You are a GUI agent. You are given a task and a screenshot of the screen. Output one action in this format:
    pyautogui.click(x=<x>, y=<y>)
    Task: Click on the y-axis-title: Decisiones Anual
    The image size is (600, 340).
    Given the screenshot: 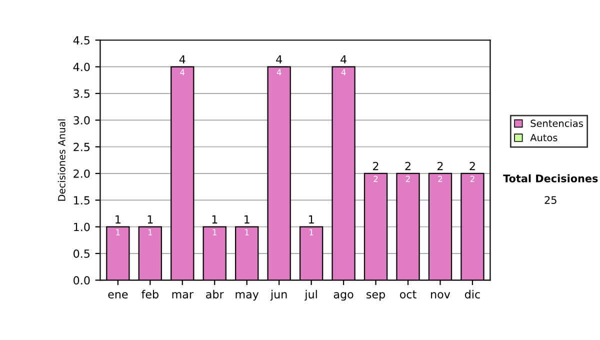 What is the action you would take?
    pyautogui.click(x=62, y=160)
    